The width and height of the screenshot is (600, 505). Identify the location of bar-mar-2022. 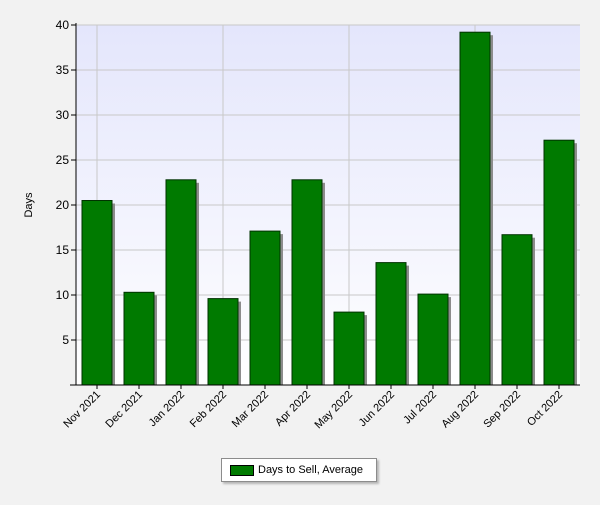
(265, 308).